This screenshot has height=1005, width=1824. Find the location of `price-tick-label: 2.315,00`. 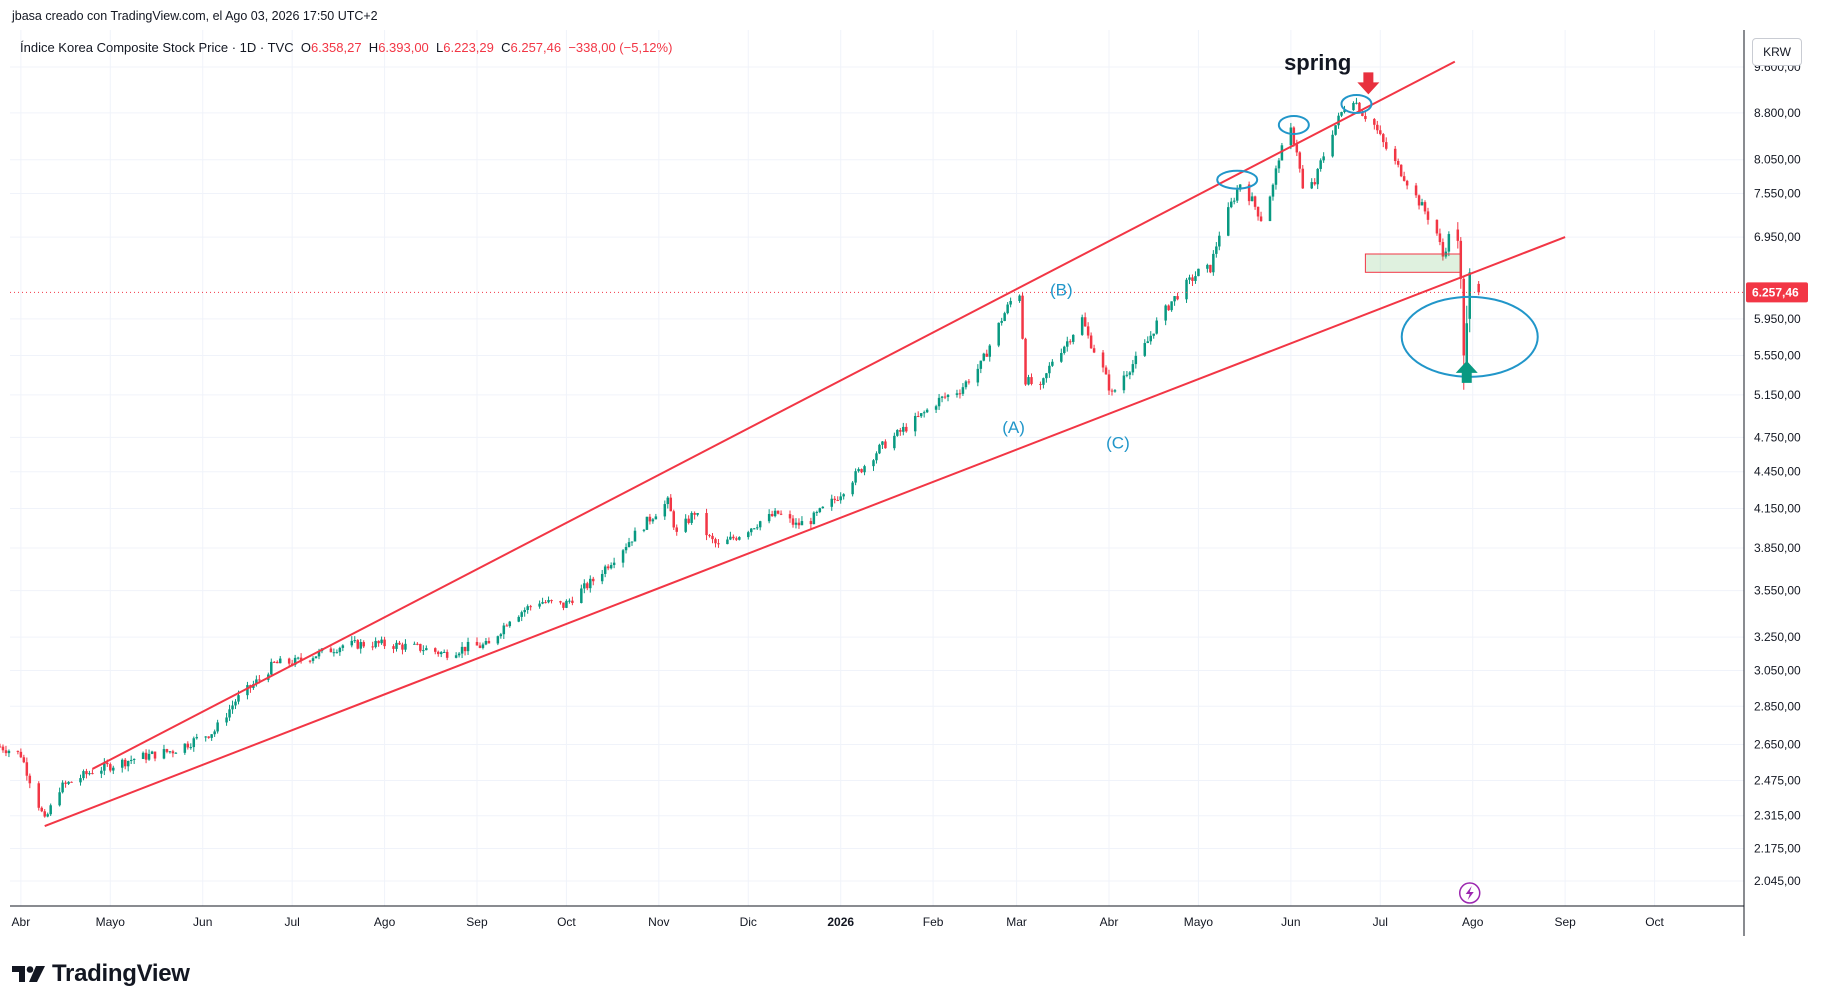

price-tick-label: 2.315,00 is located at coordinates (1777, 816).